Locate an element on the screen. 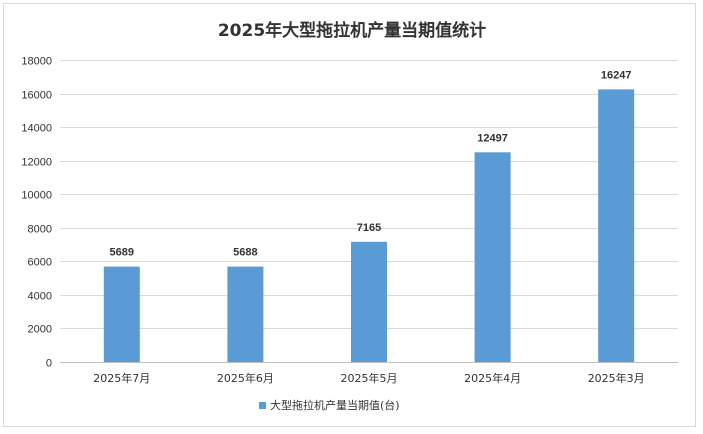 The height and width of the screenshot is (434, 703). x-tick-label: 2025年5月 is located at coordinates (369, 378).